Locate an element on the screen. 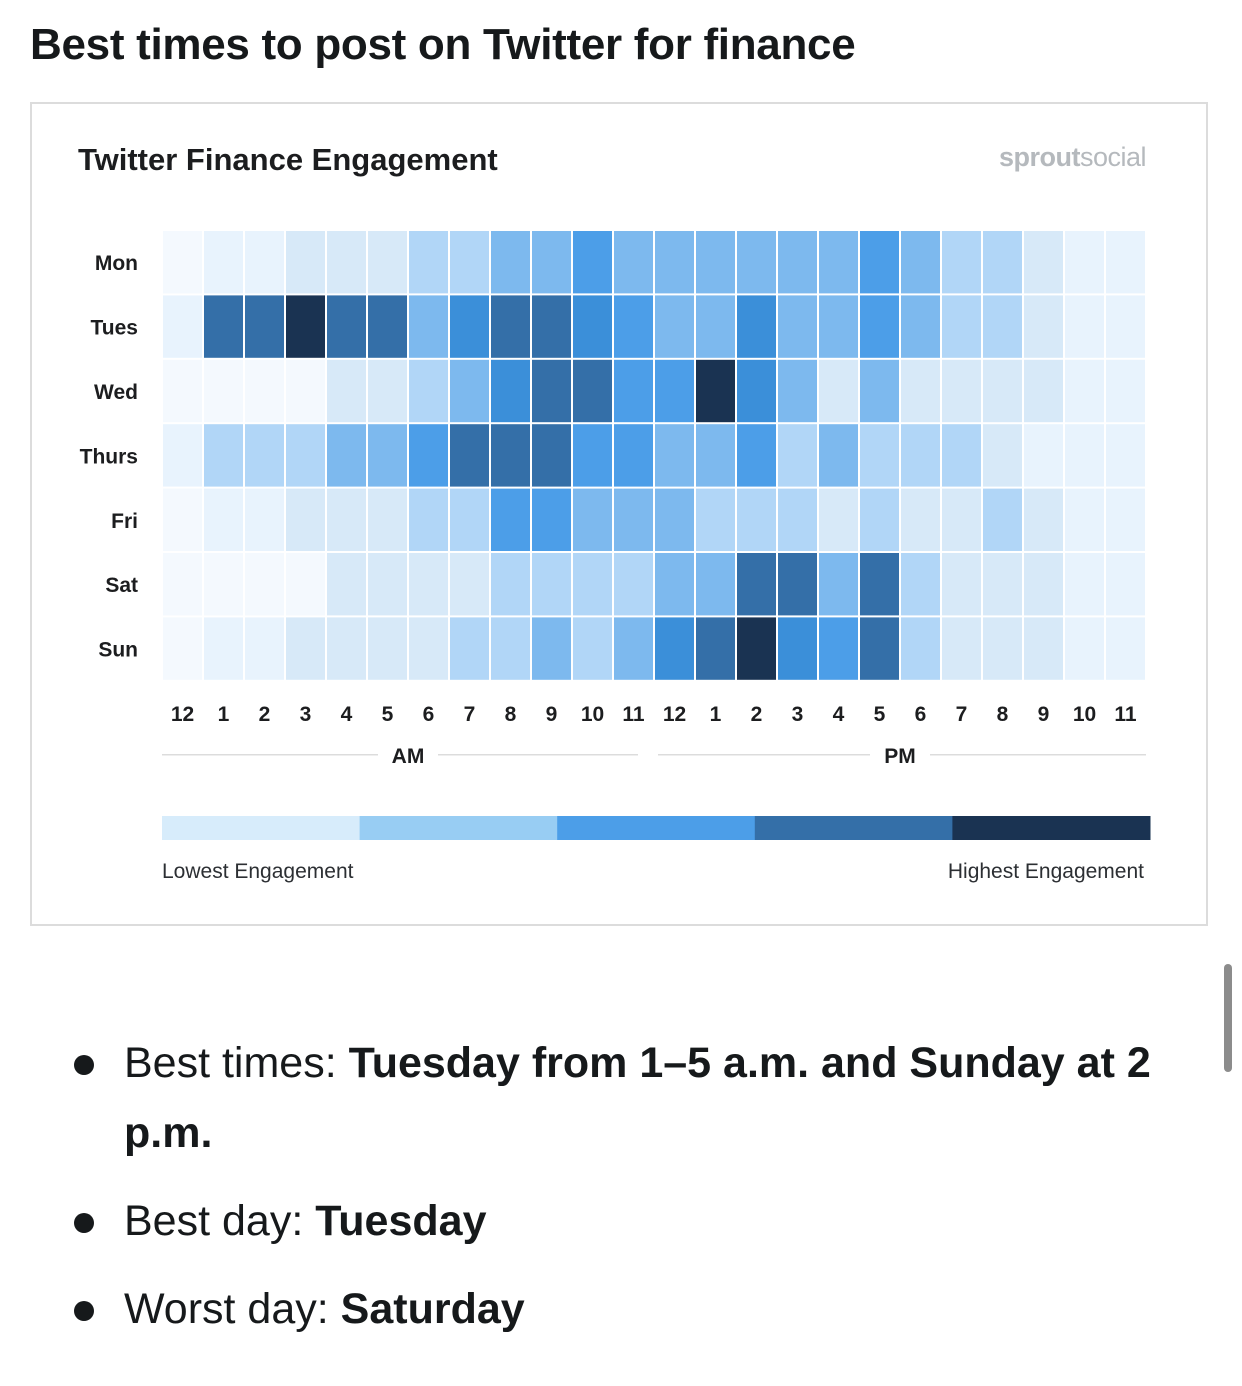 This screenshot has width=1242, height=1386. x-tick-label: 4 is located at coordinates (839, 714).